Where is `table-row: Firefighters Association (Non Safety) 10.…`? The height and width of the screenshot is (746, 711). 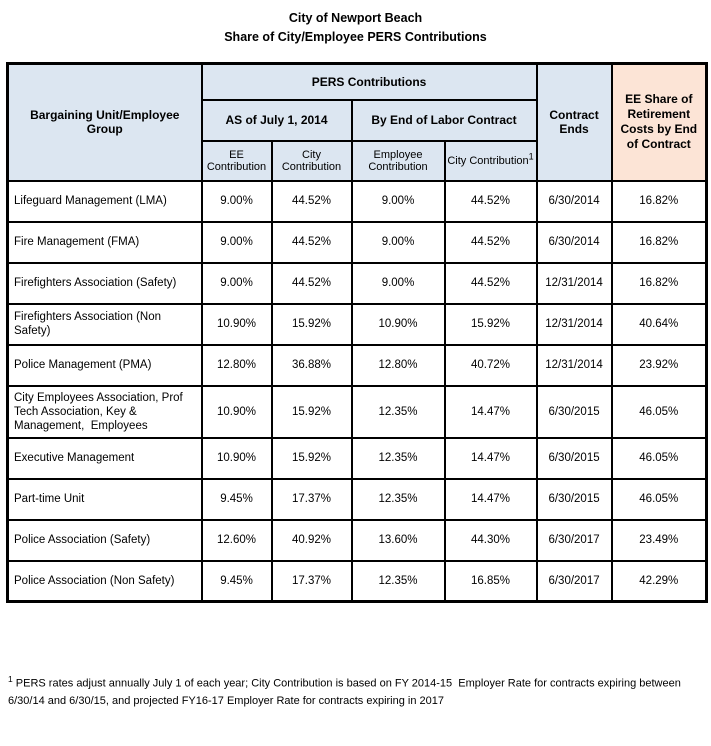 table-row: Firefighters Association (Non Safety) 10.… is located at coordinates (357, 324).